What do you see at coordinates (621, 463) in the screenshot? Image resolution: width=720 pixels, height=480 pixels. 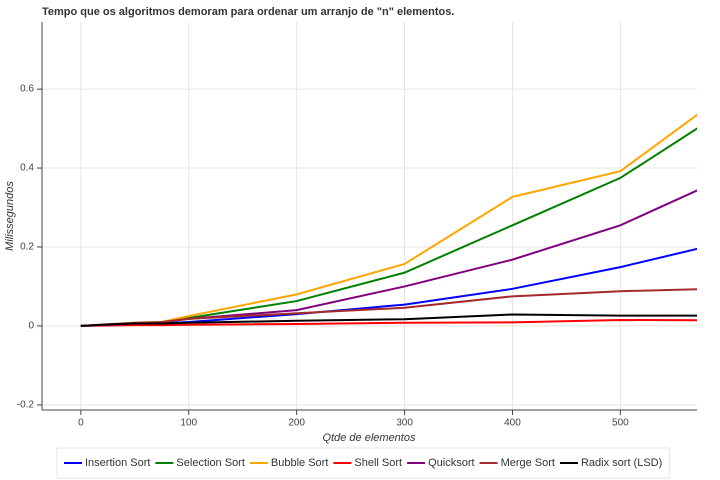 I see `legend-label: Radix sort (LSD)` at bounding box center [621, 463].